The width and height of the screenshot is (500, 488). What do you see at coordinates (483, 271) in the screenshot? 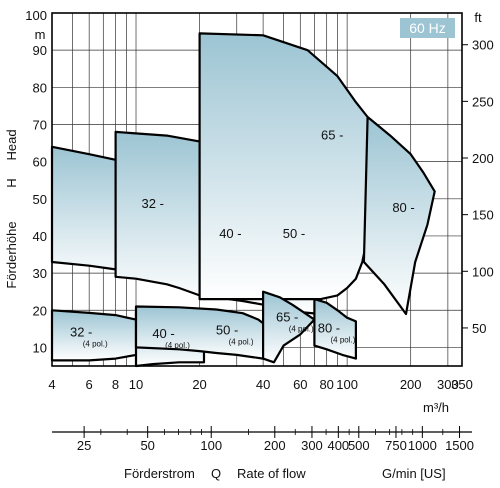
I see `right-tick-label: 100` at bounding box center [483, 271].